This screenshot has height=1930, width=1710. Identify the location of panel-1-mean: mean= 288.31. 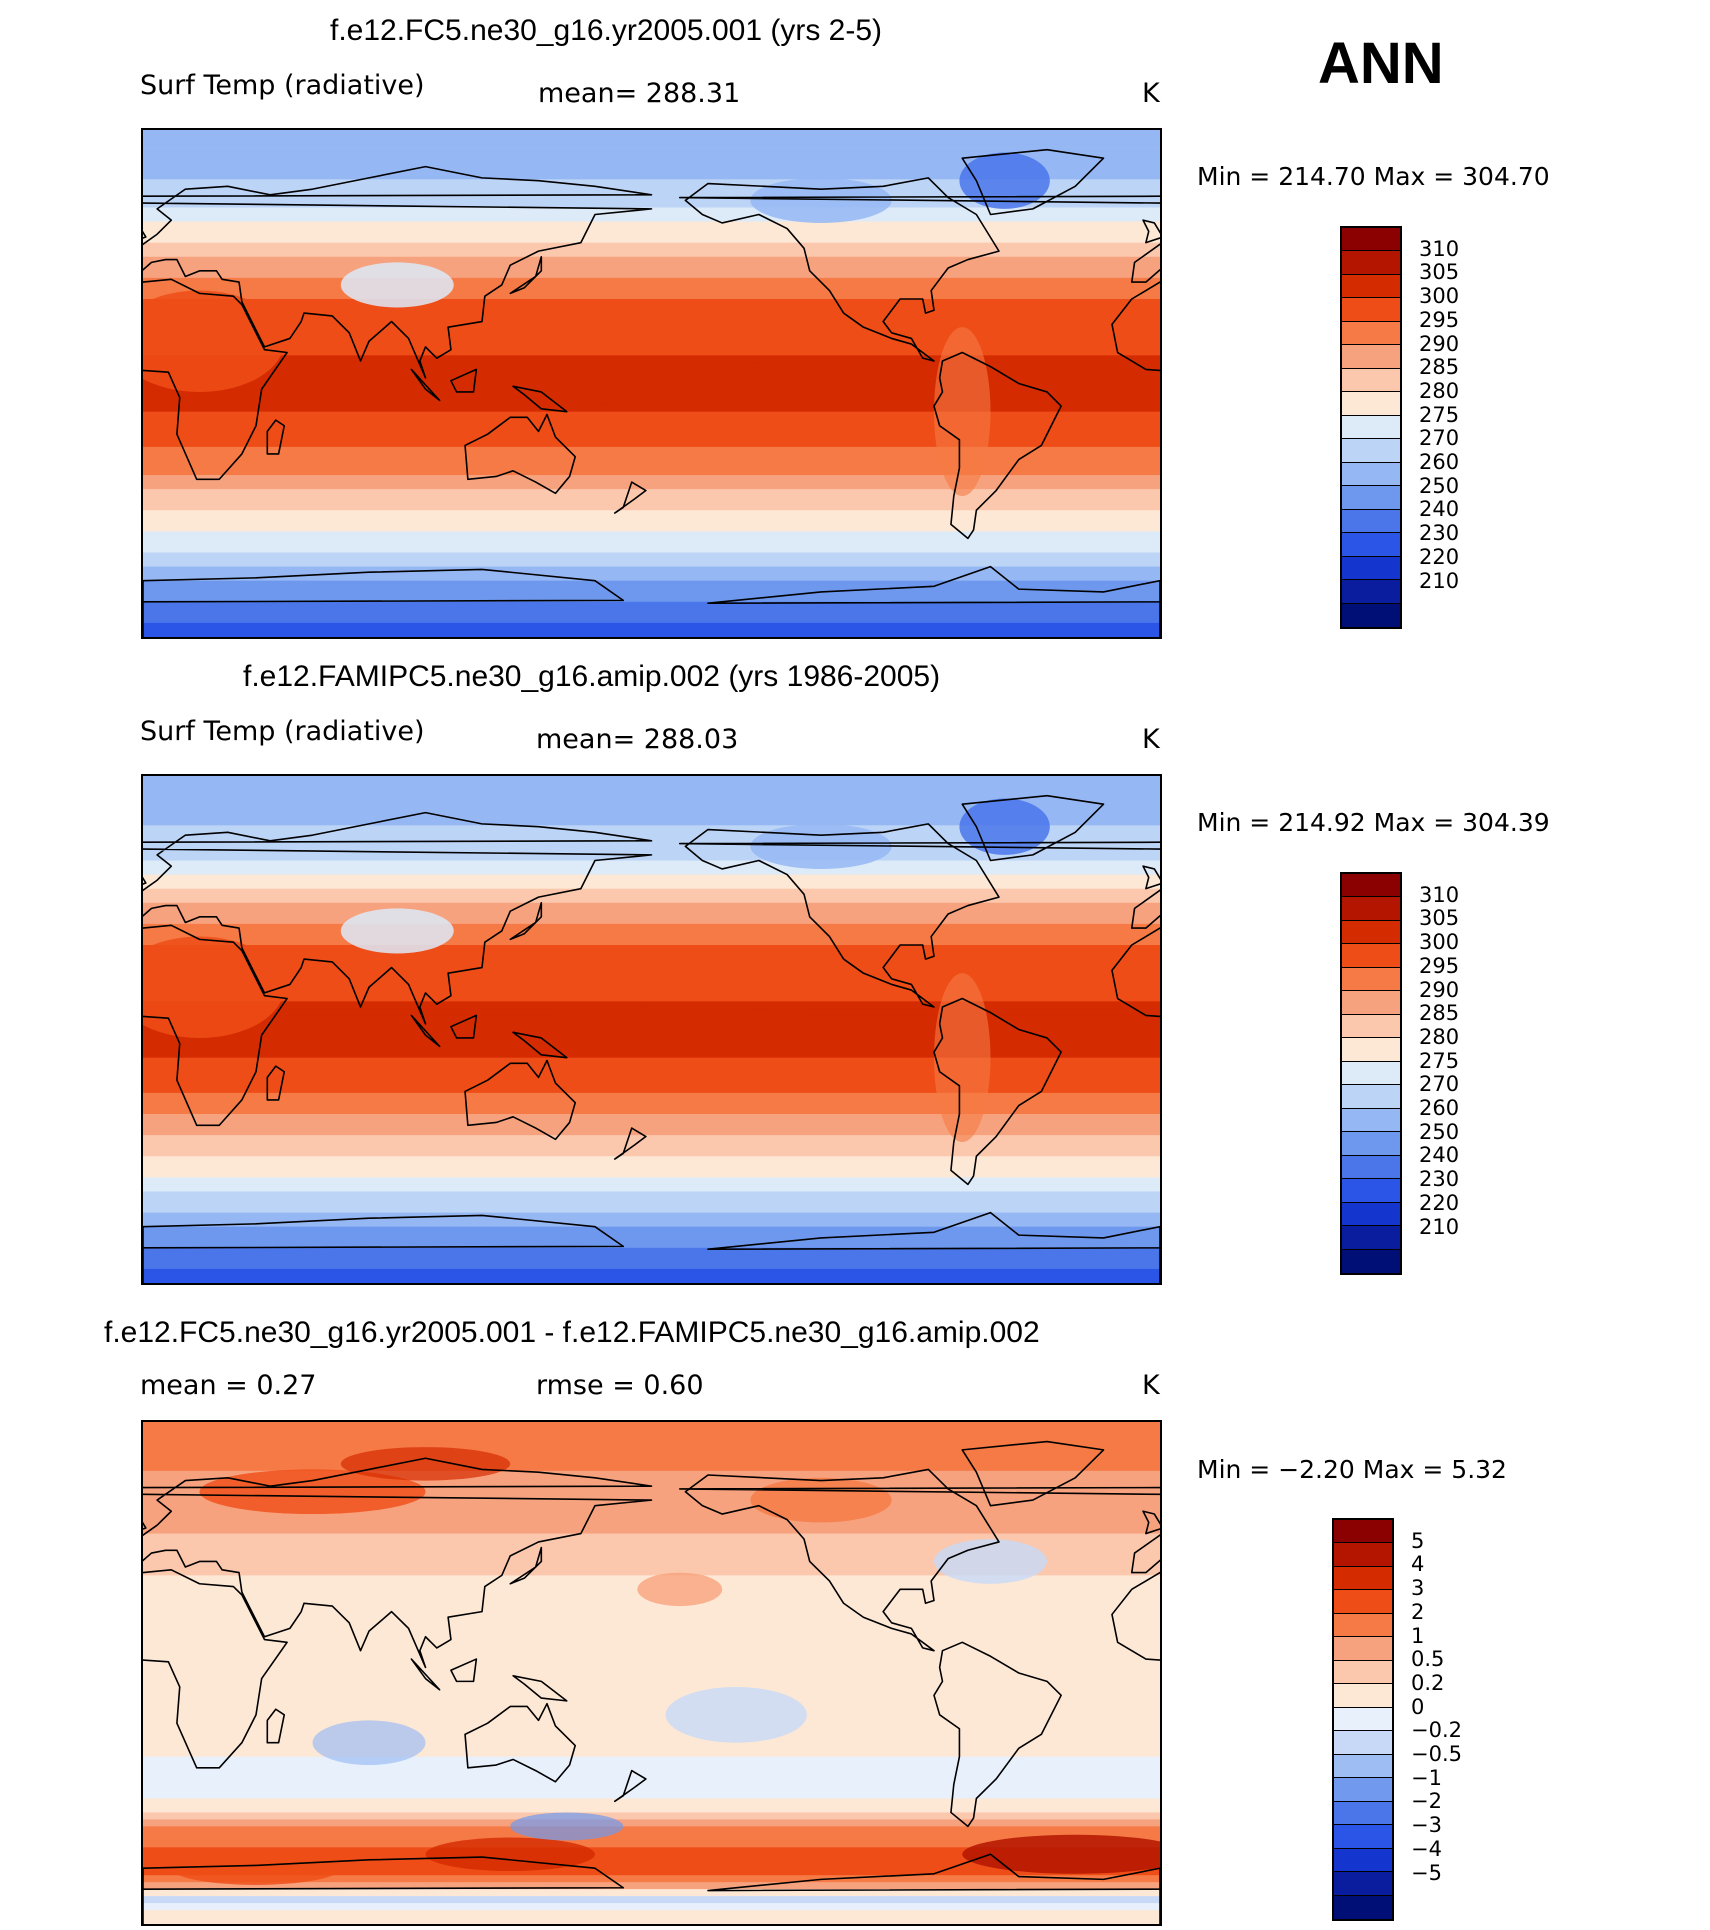
(639, 93).